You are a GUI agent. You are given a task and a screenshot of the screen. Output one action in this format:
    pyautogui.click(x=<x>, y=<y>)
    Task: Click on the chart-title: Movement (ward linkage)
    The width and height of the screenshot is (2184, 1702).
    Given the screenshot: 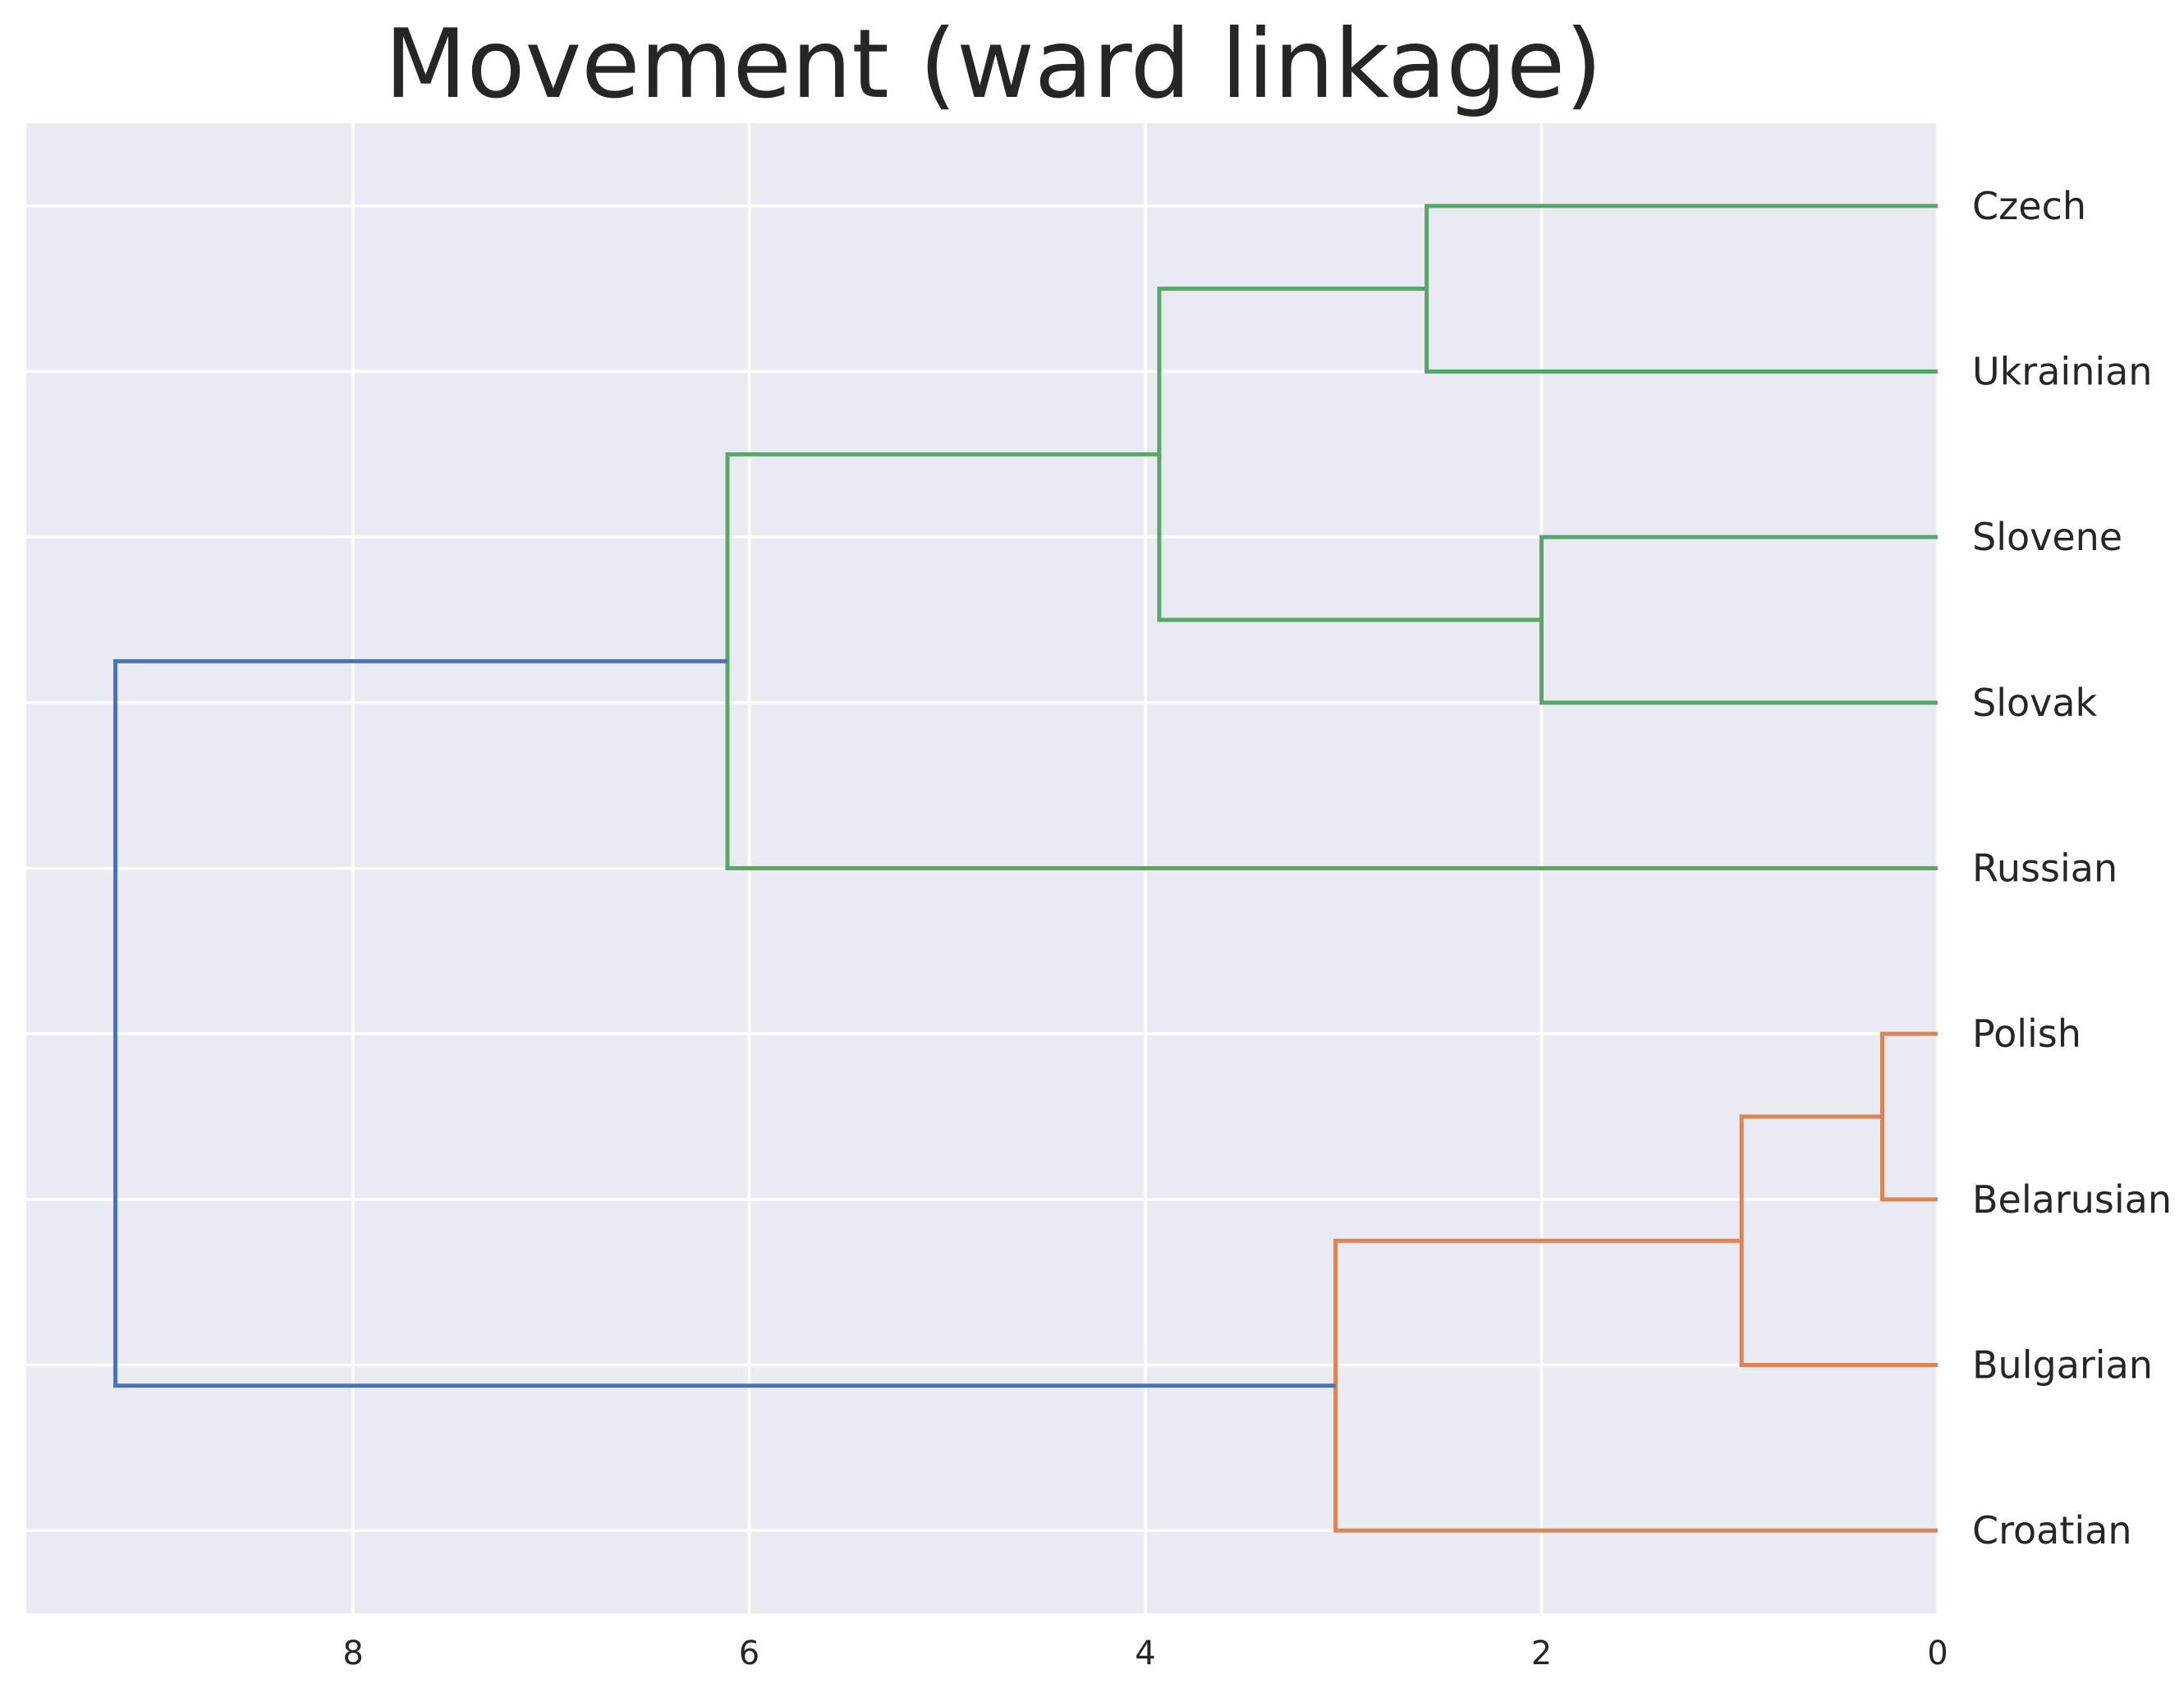 What is the action you would take?
    pyautogui.click(x=993, y=64)
    